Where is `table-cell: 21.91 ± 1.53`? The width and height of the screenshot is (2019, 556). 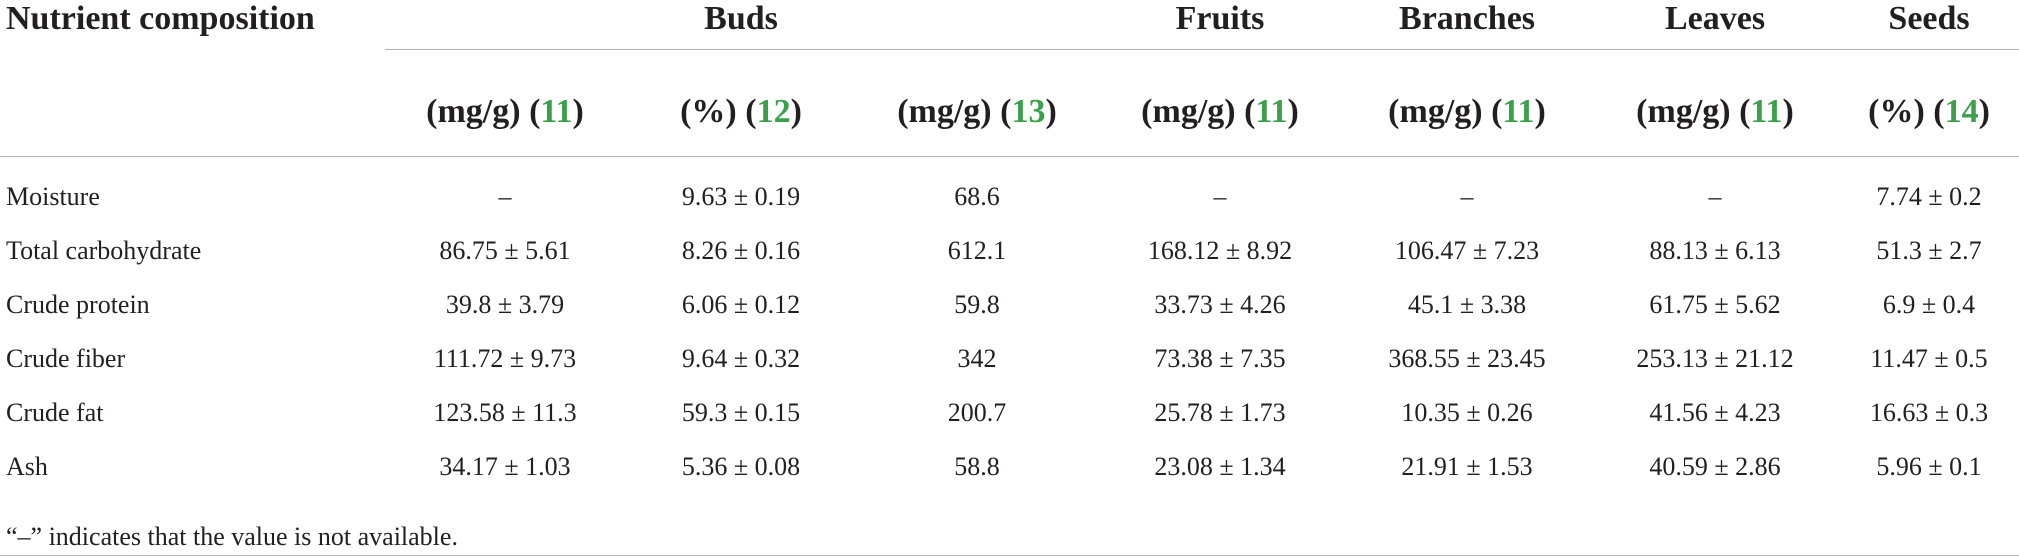
table-cell: 21.91 ± 1.53 is located at coordinates (1467, 466).